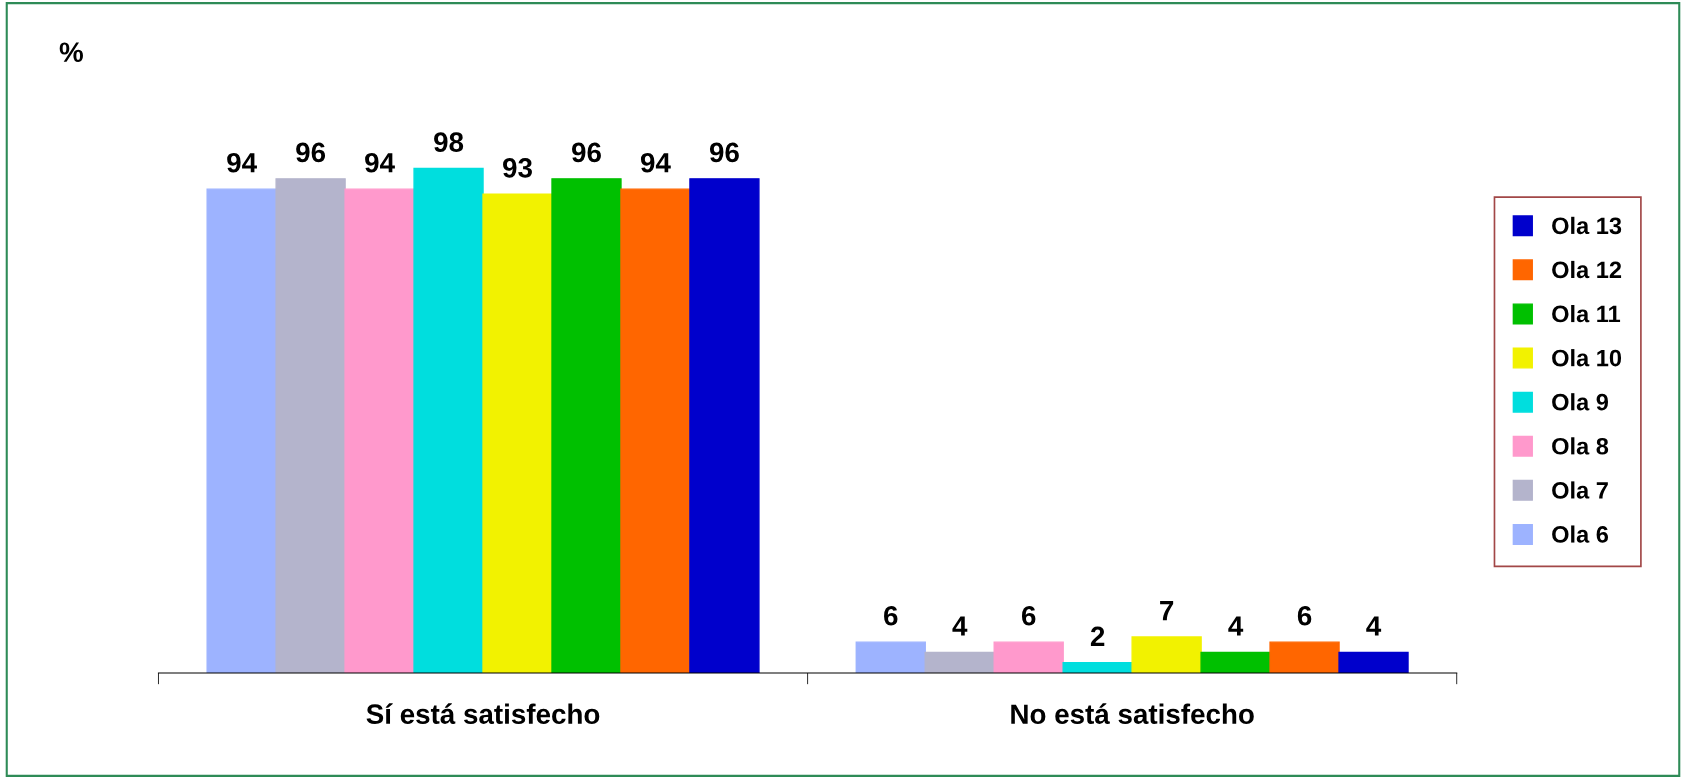  Describe the element at coordinates (483, 714) in the screenshot. I see `x-tick-label: Sí está satisfecho` at that location.